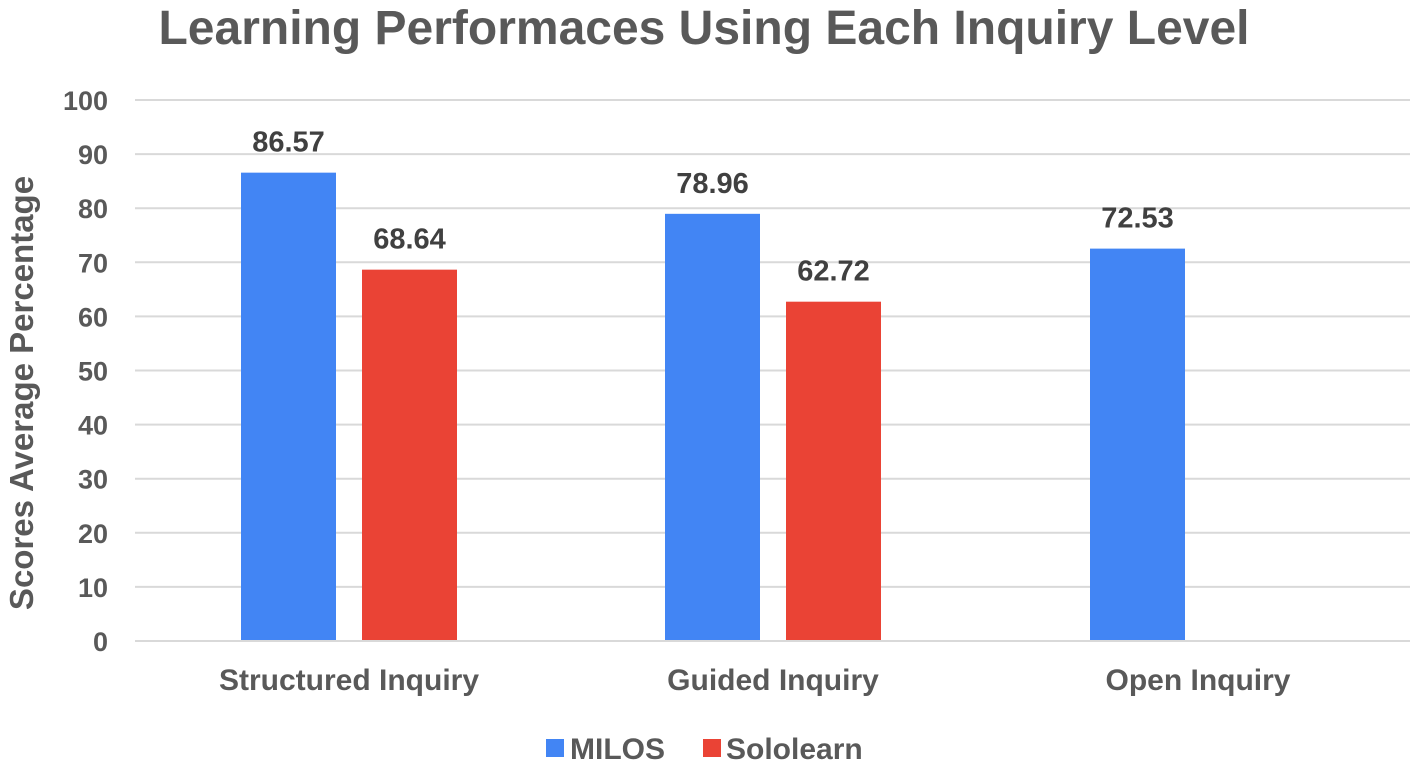 The height and width of the screenshot is (768, 1417). What do you see at coordinates (93, 155) in the screenshot?
I see `y-tick-label: 90` at bounding box center [93, 155].